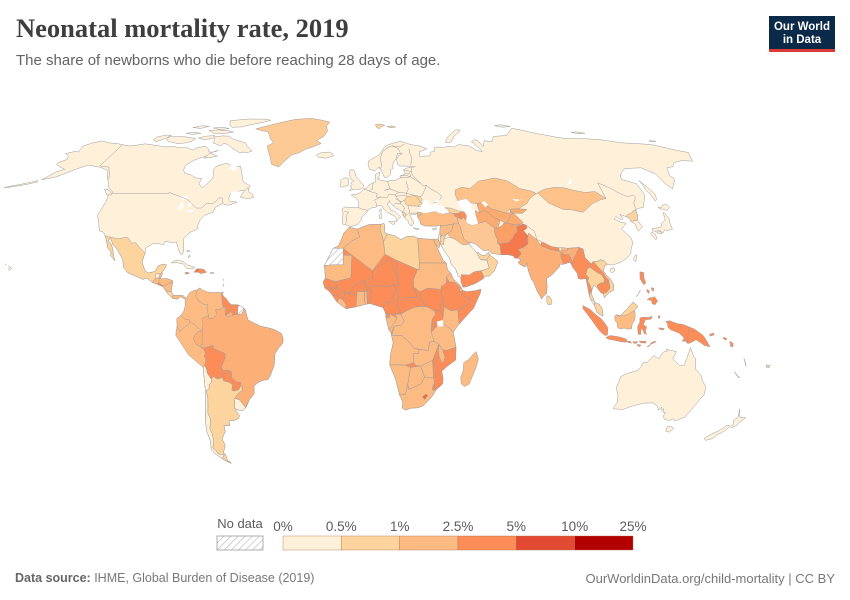 Image resolution: width=850 pixels, height=600 pixels. I want to click on svg-text: No data, so click(240, 523).